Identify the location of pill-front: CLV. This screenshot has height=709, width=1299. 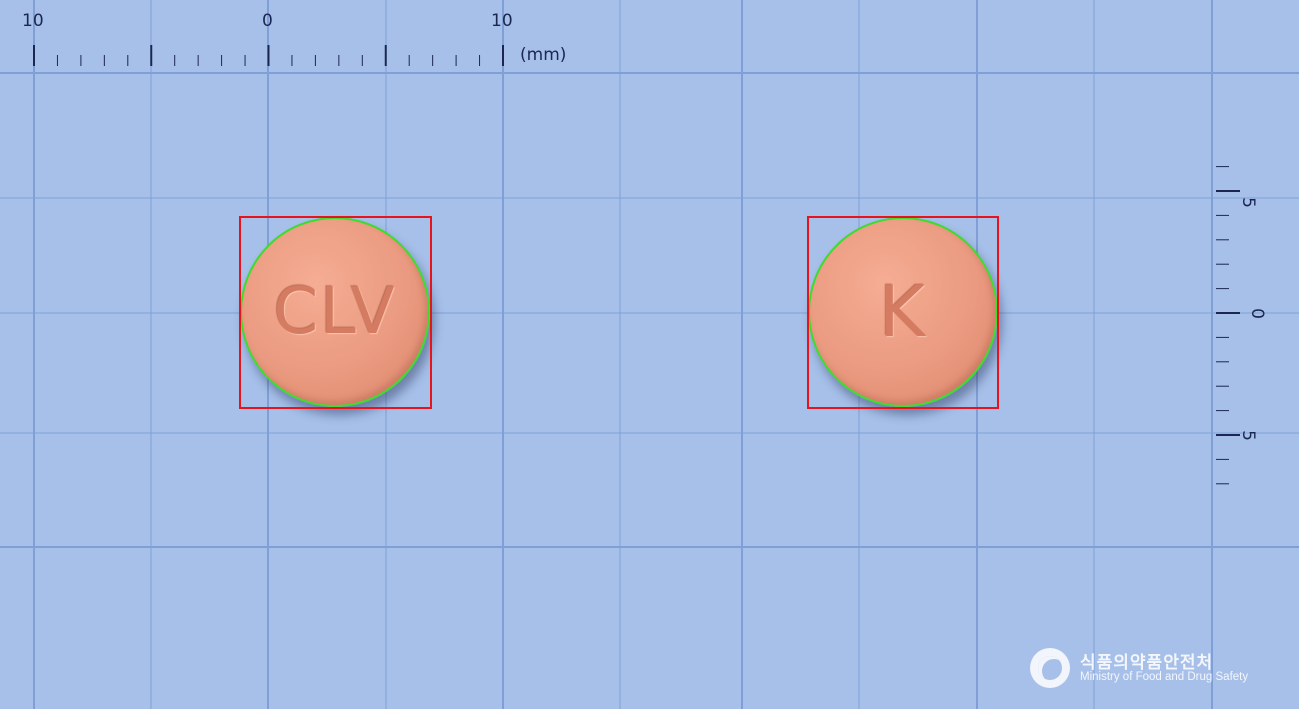
(335, 312).